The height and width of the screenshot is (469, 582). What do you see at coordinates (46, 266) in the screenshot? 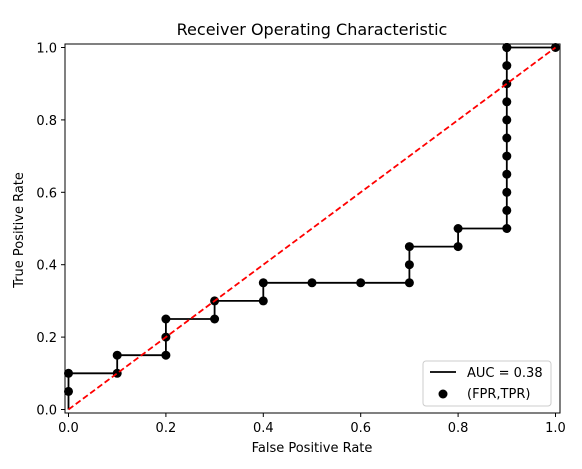
I see `y-tick-label: 0.4` at bounding box center [46, 266].